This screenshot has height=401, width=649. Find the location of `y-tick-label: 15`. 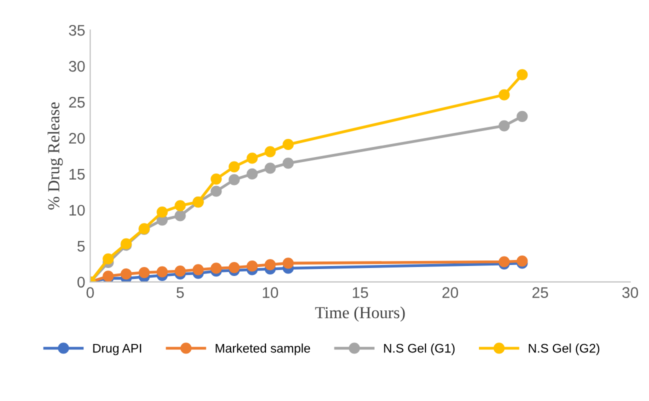

y-tick-label: 15 is located at coordinates (77, 174).